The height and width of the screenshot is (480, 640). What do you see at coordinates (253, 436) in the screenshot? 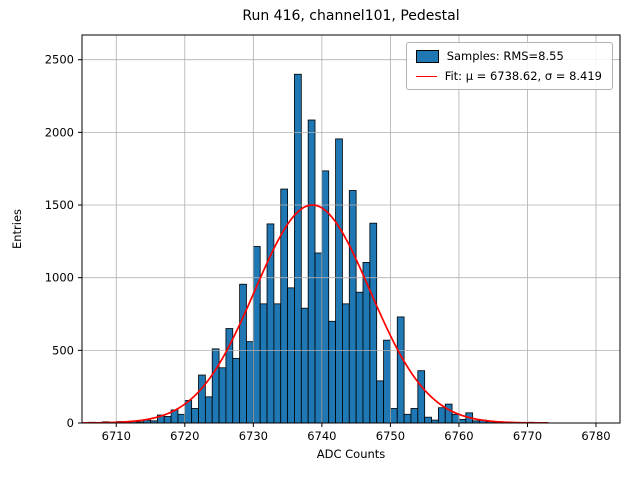
I see `x-tick-label: 6730` at bounding box center [253, 436].